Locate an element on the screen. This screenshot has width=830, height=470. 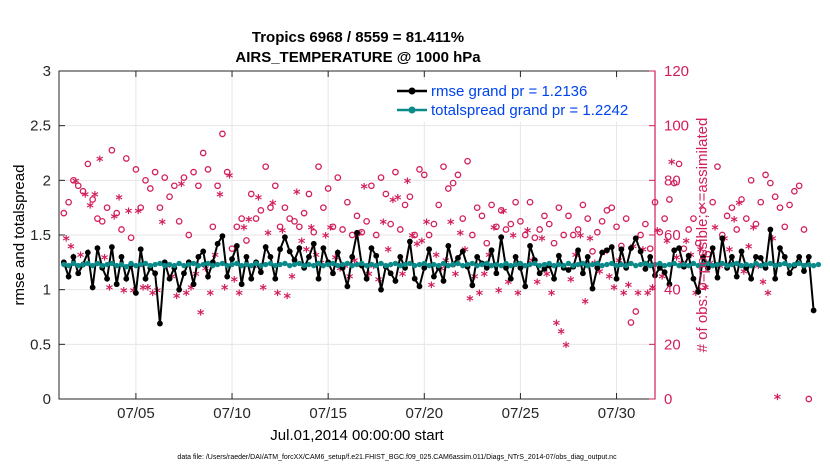
y2-tick-label: 0 is located at coordinates (668, 399).